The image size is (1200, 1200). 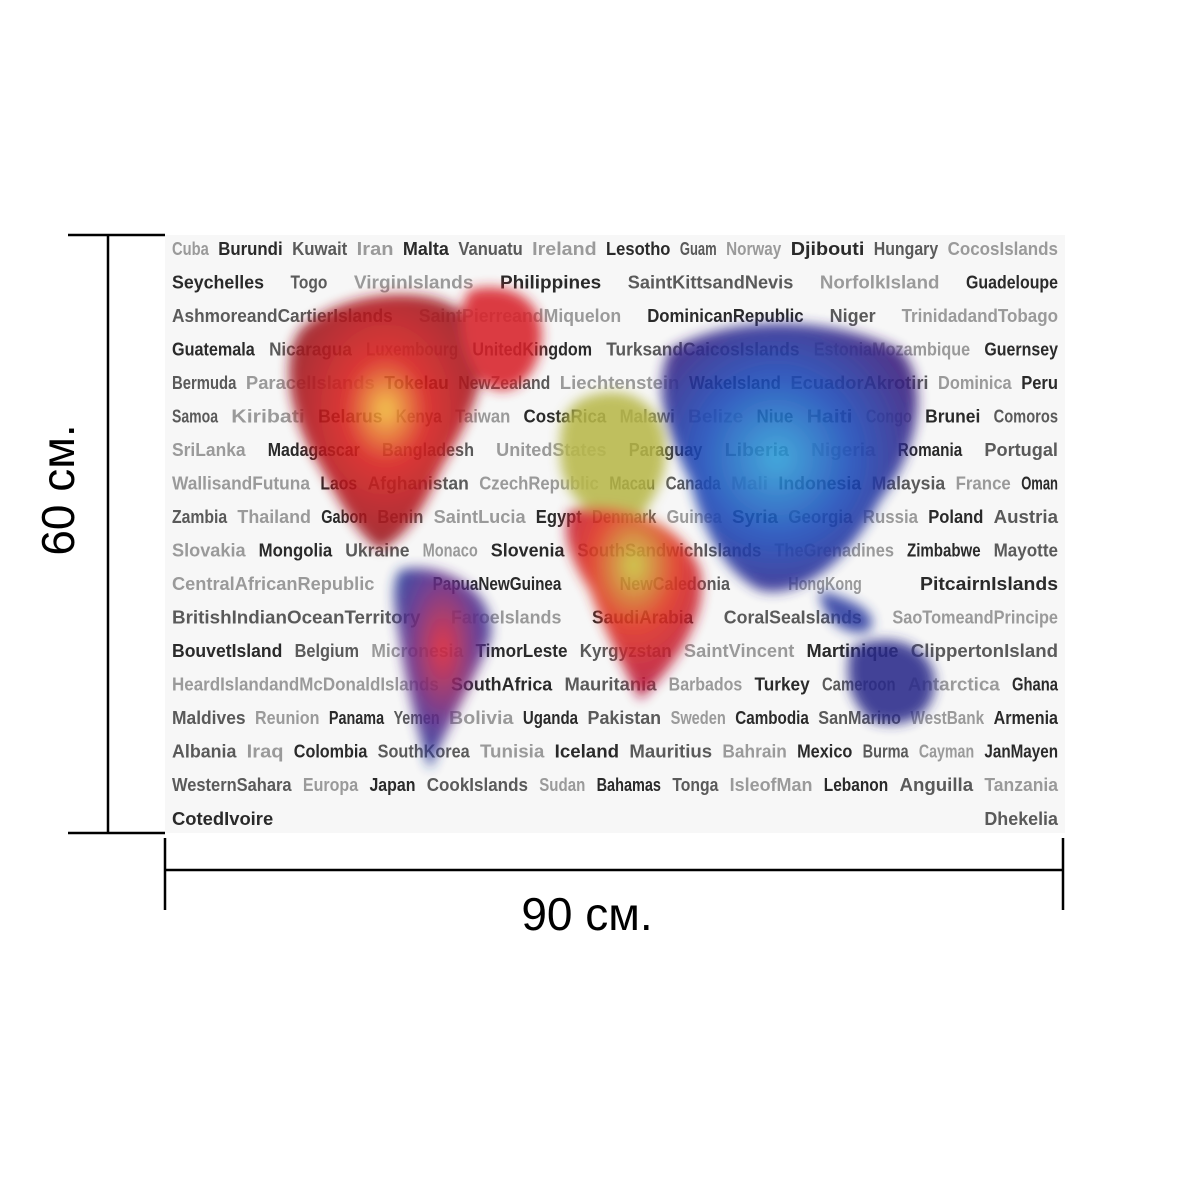 I want to click on country-name: Panama, so click(x=357, y=718).